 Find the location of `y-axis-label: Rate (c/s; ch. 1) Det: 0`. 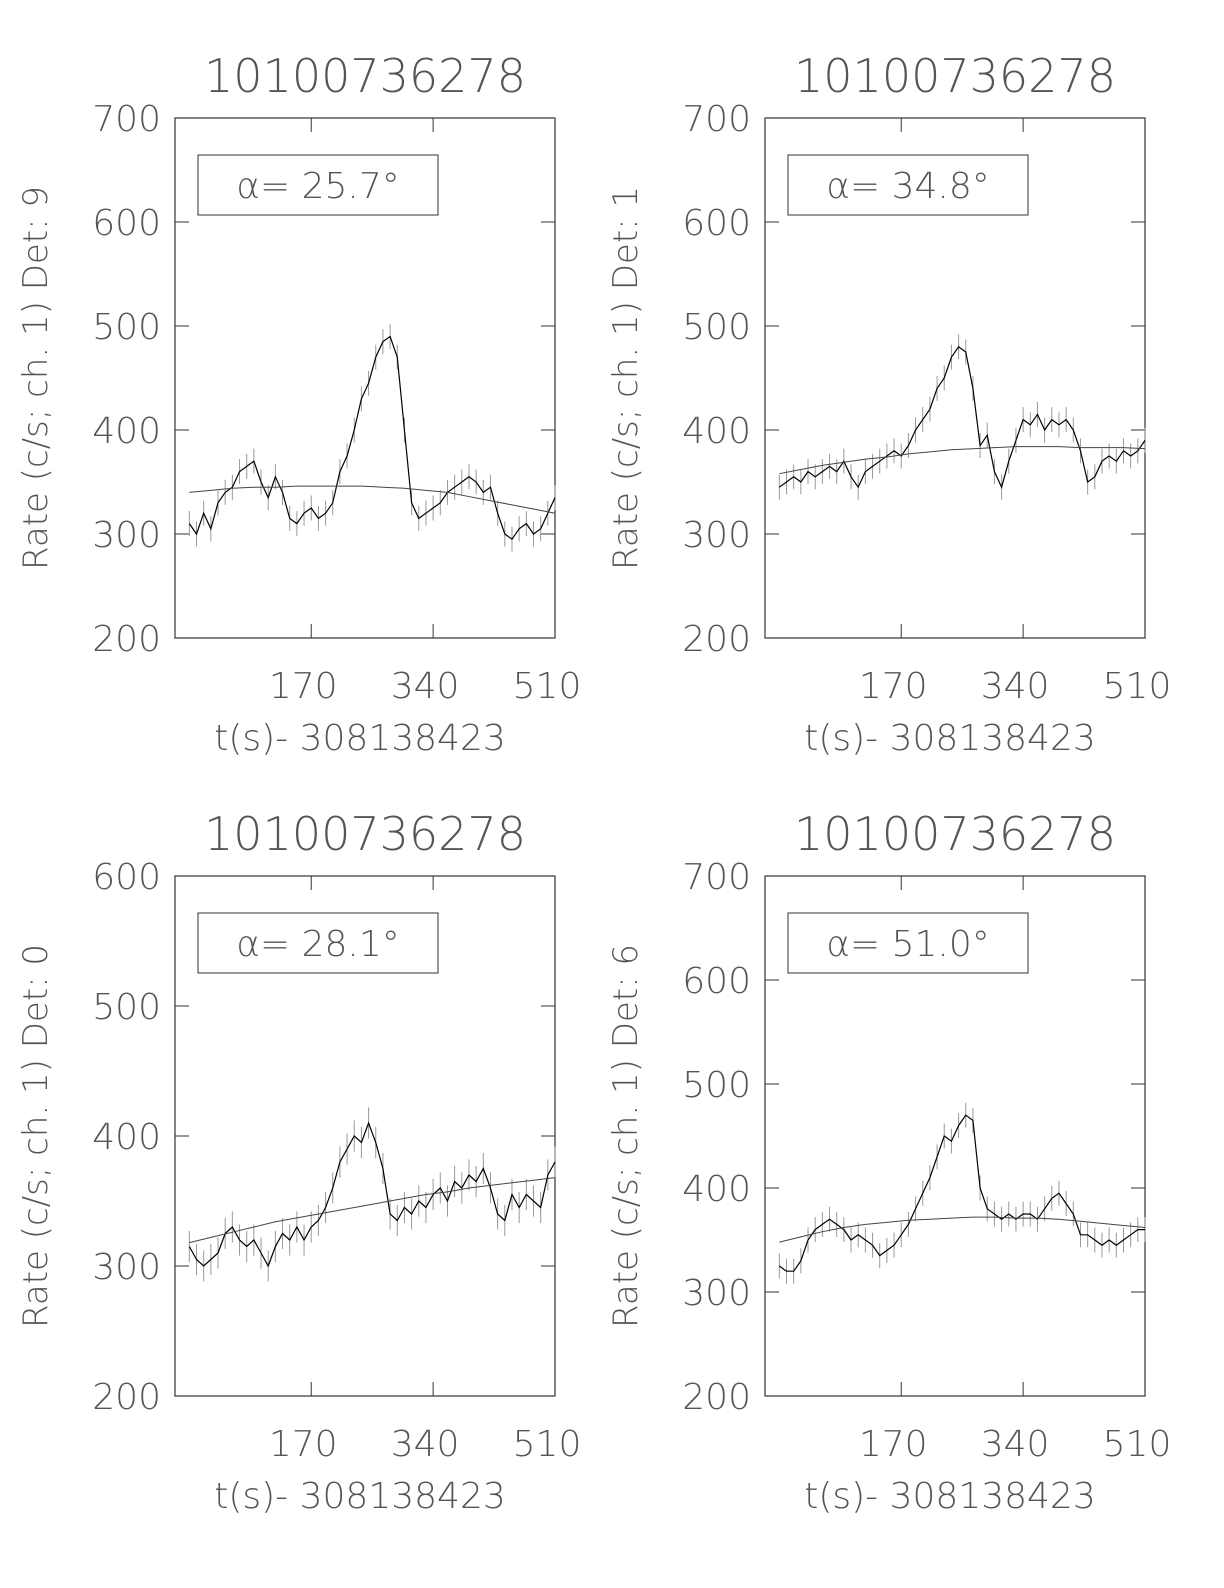

y-axis-label: Rate (c/s; ch. 1) Det: 0 is located at coordinates (36, 1136).